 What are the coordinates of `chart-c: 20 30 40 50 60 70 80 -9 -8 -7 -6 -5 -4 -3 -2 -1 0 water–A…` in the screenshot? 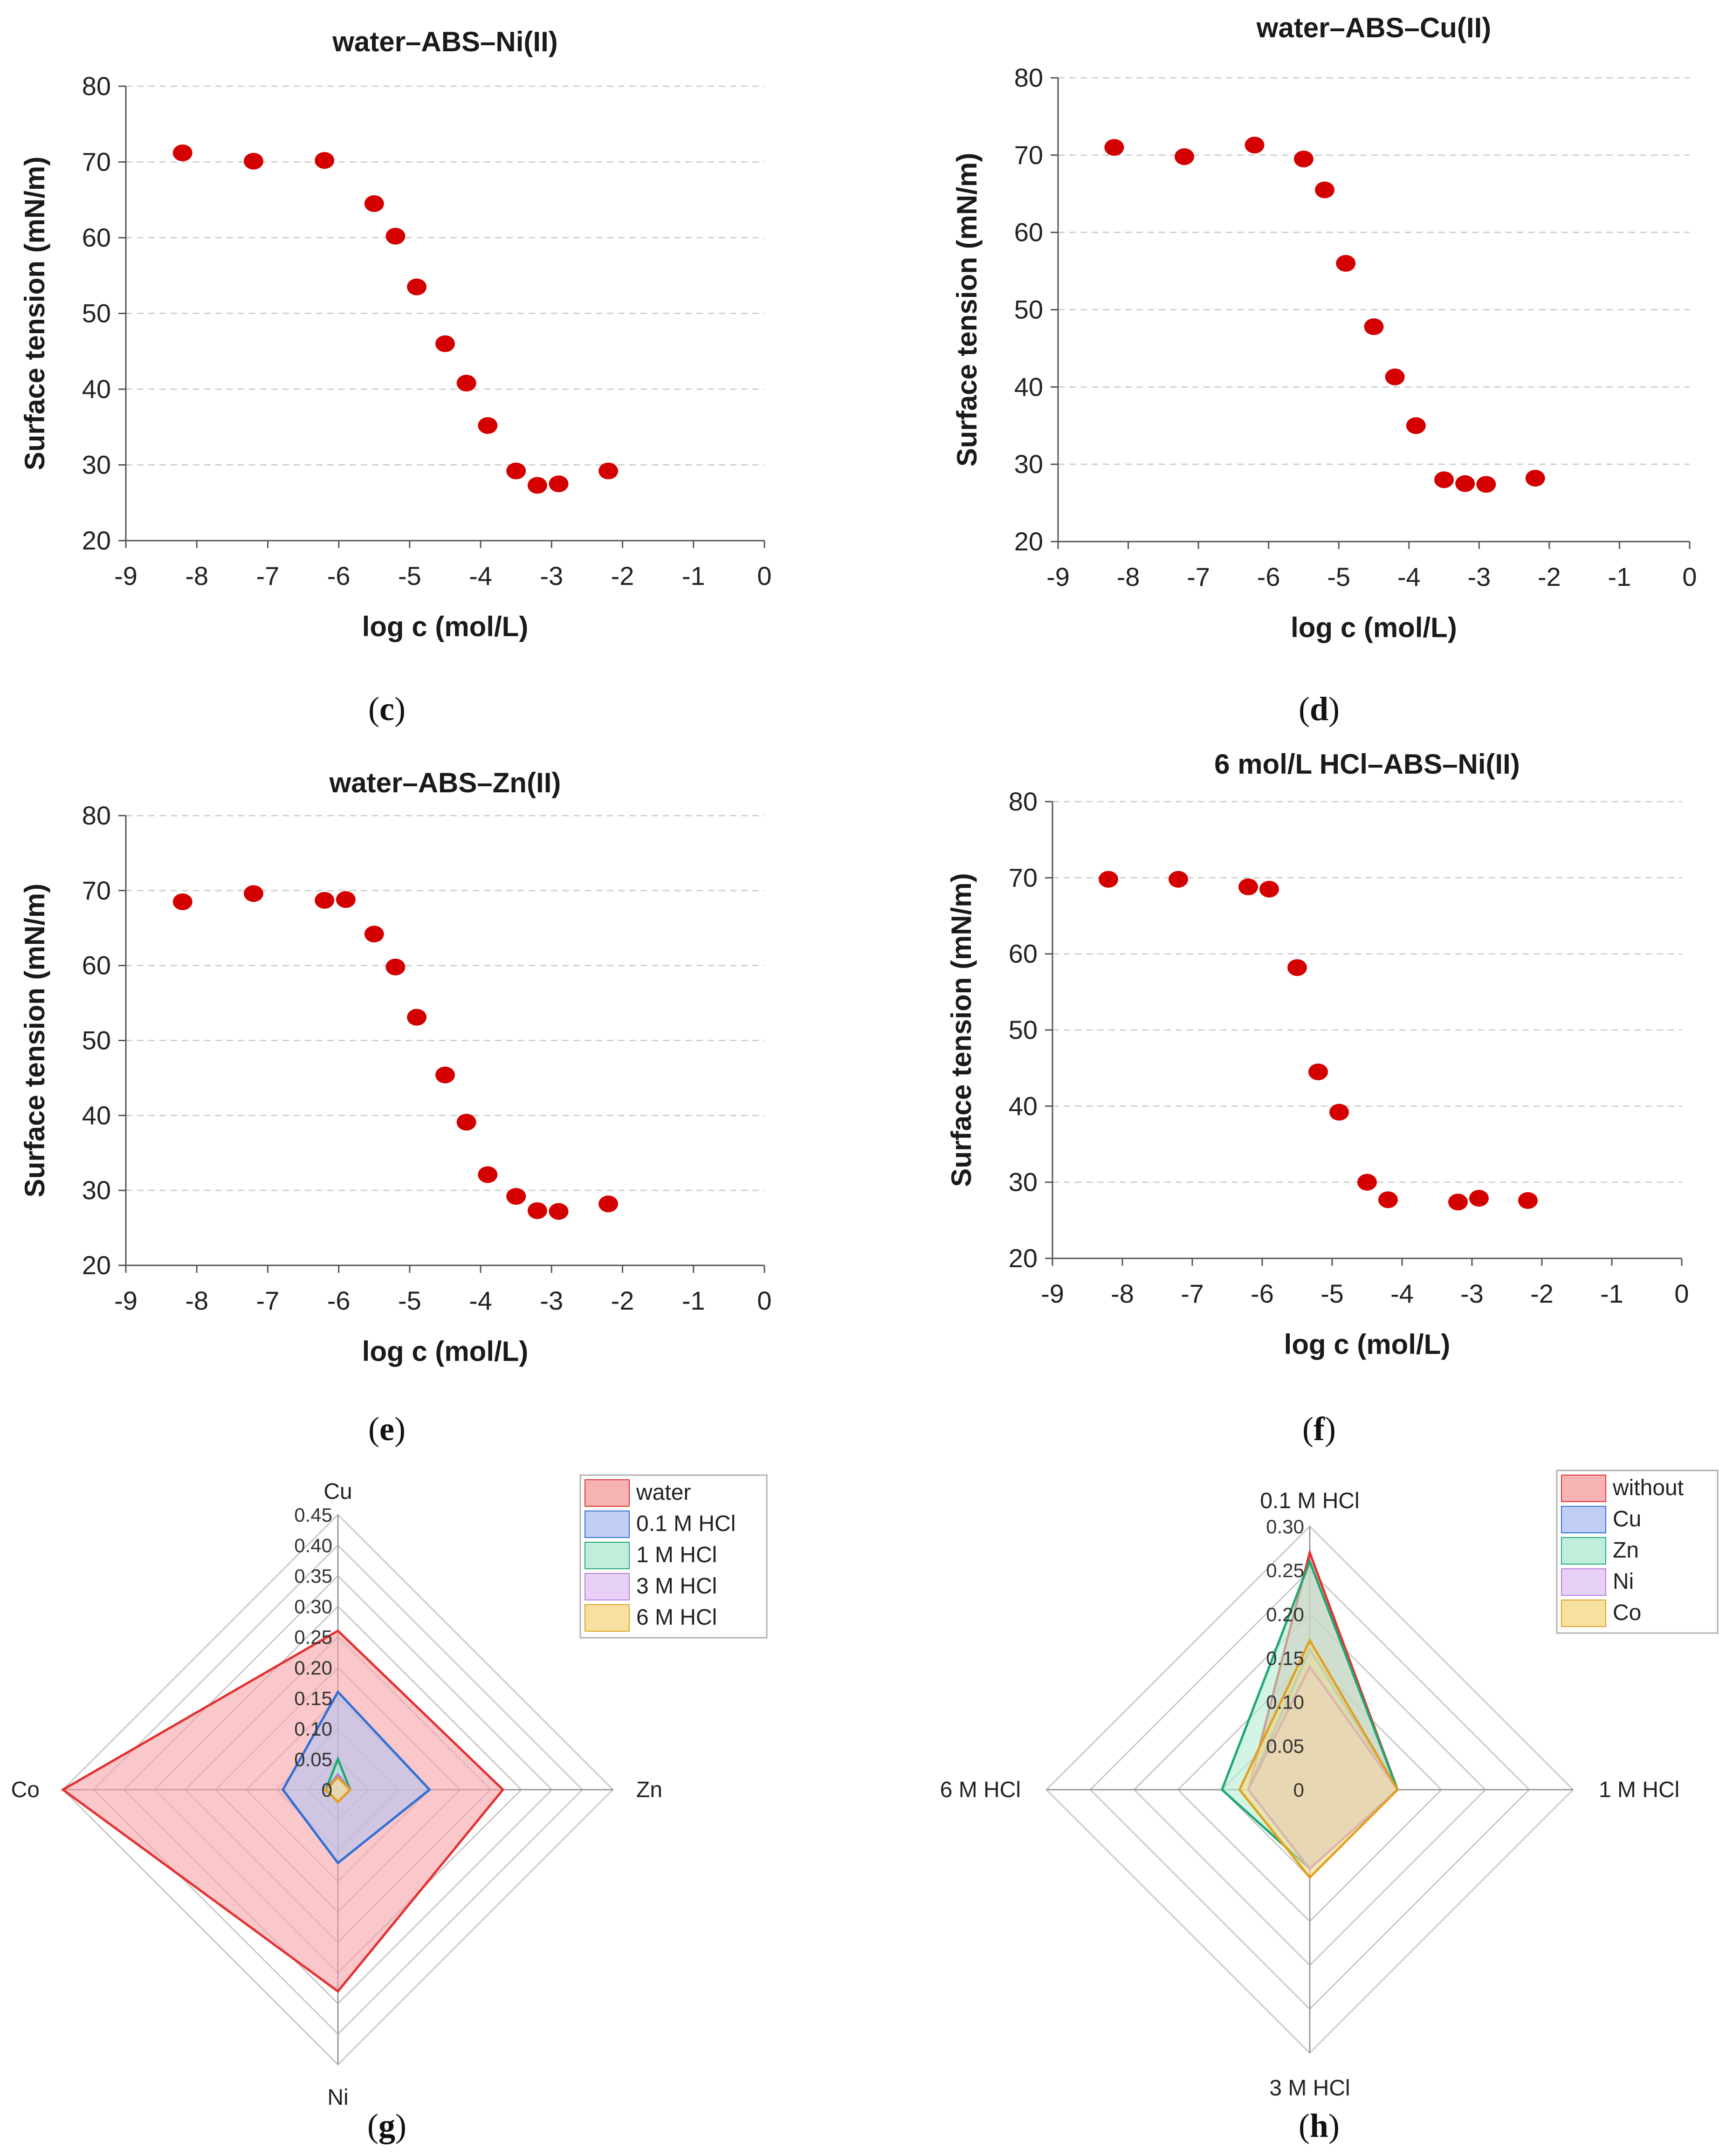 It's located at (395, 334).